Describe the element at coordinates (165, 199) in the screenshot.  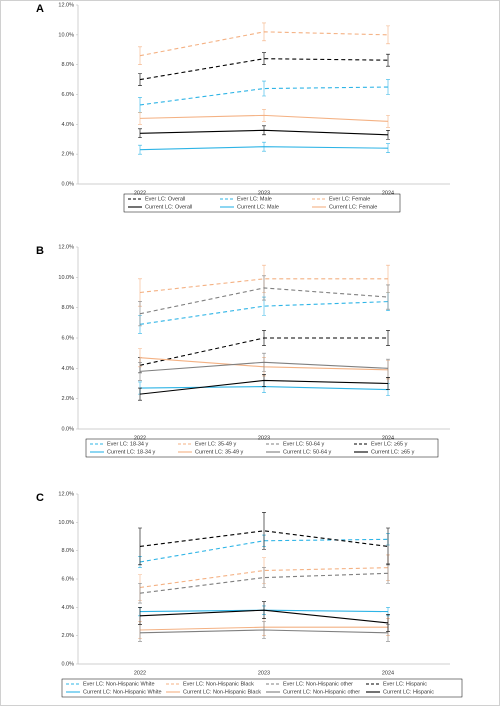
I see `legend-label: Ever LC: Overall` at that location.